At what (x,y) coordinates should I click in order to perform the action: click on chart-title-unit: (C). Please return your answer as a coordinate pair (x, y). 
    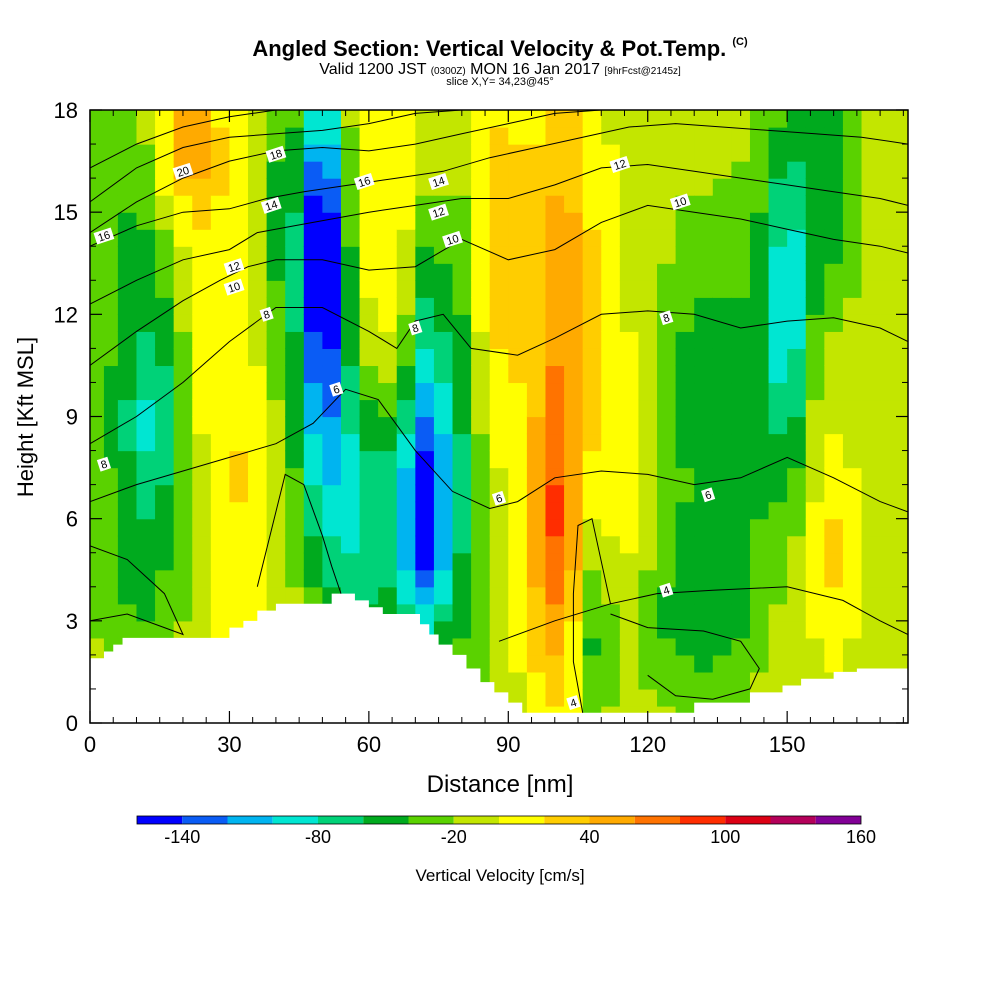
    Looking at the image, I should click on (740, 42).